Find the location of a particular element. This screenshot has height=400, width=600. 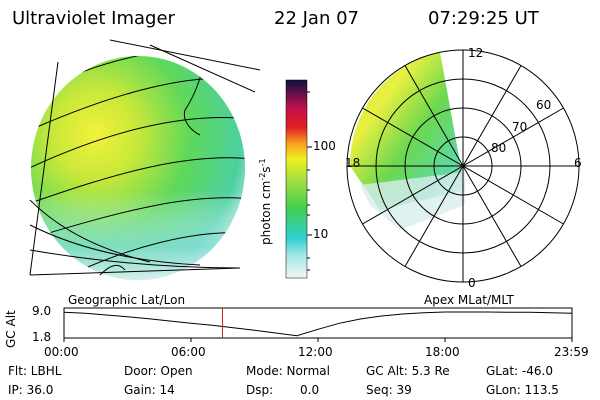

time-label: 07:29:25 UT is located at coordinates (483, 18).